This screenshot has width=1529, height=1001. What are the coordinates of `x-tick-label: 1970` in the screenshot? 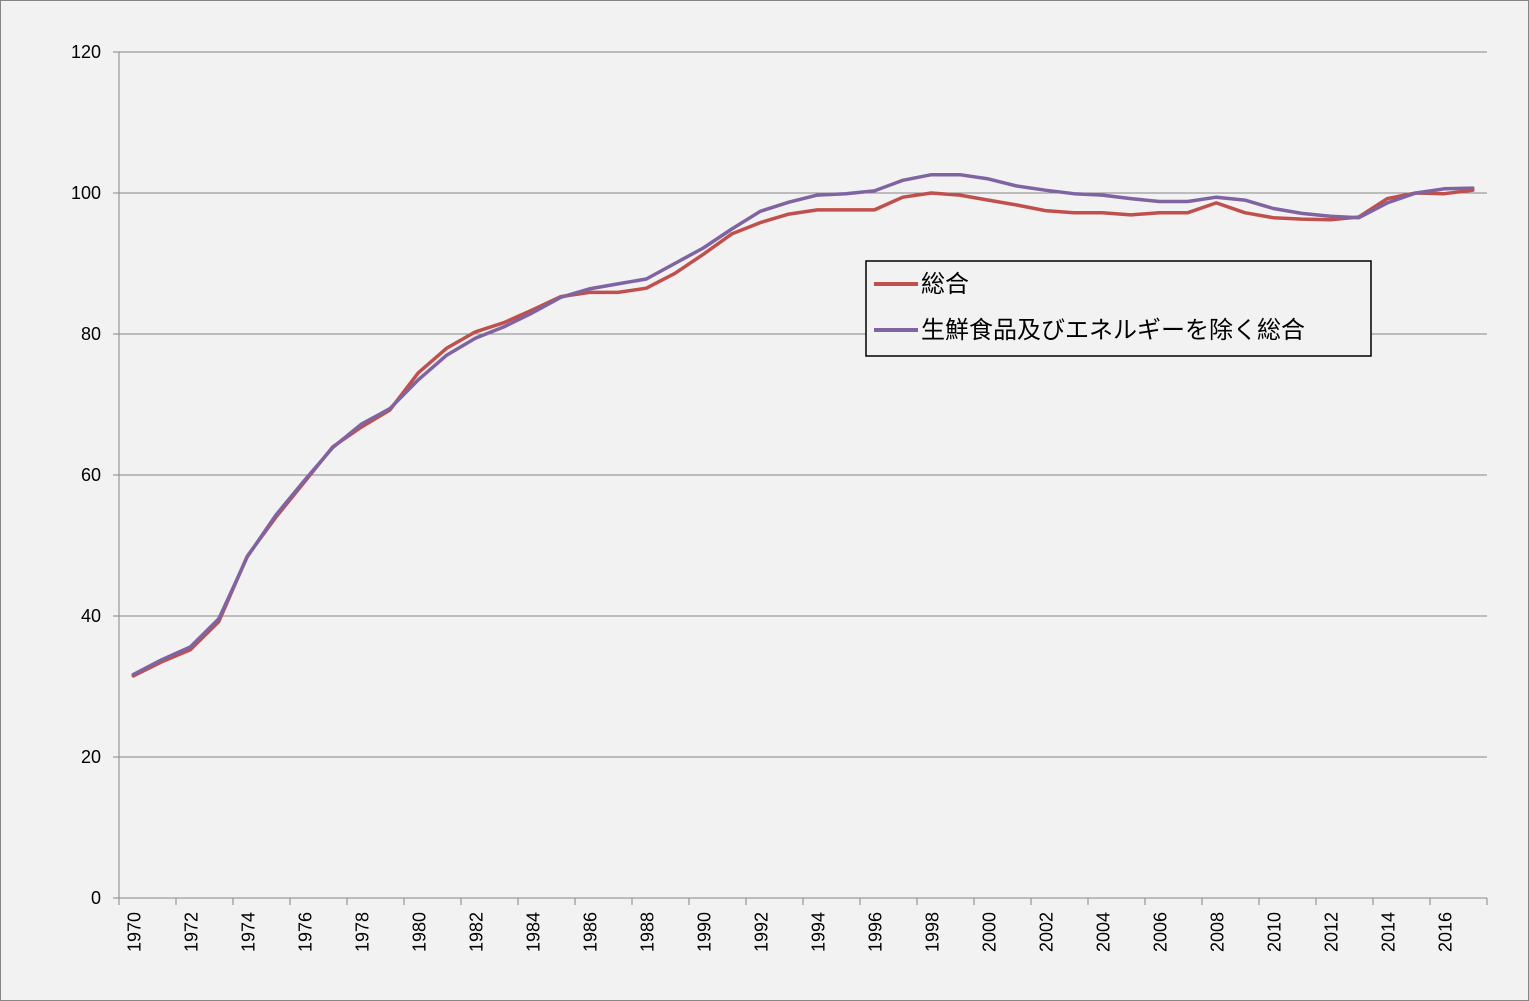 It's located at (134, 932).